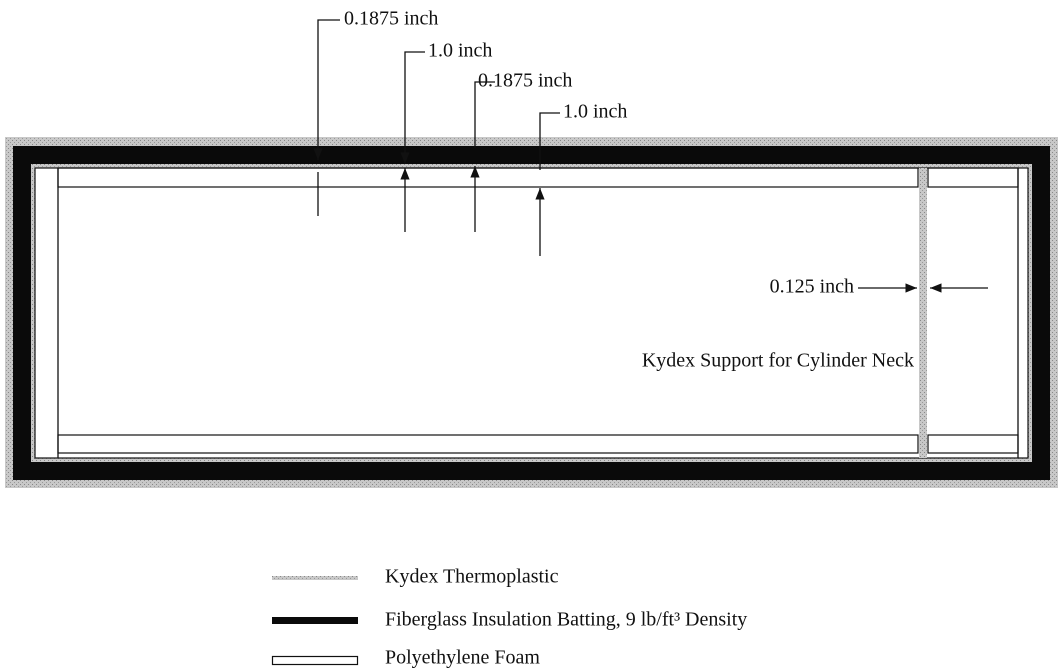 The image size is (1062, 668). What do you see at coordinates (472, 577) in the screenshot?
I see `legend-label: Kydex Thermoplastic` at bounding box center [472, 577].